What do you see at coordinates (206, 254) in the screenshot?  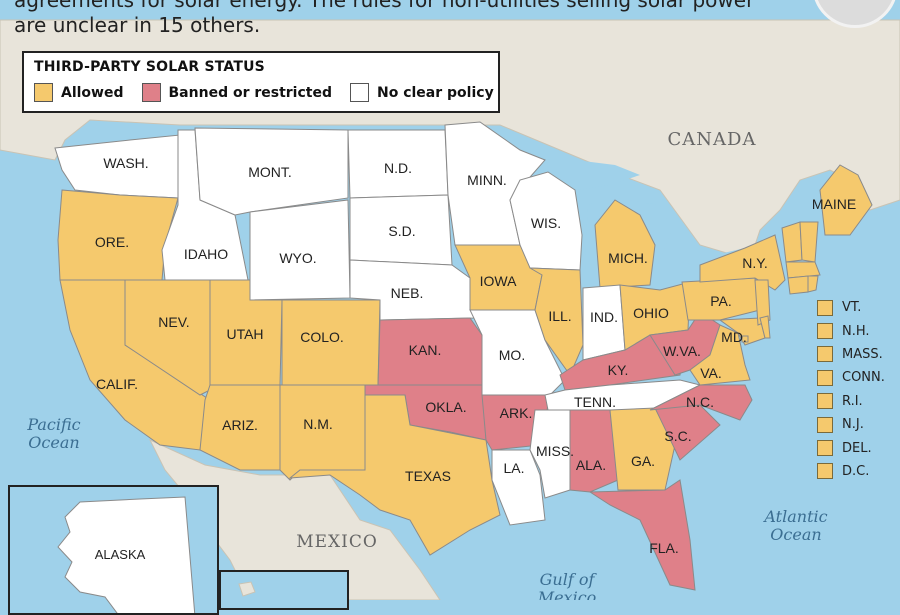 I see `state-label-idaho: IDAHO` at bounding box center [206, 254].